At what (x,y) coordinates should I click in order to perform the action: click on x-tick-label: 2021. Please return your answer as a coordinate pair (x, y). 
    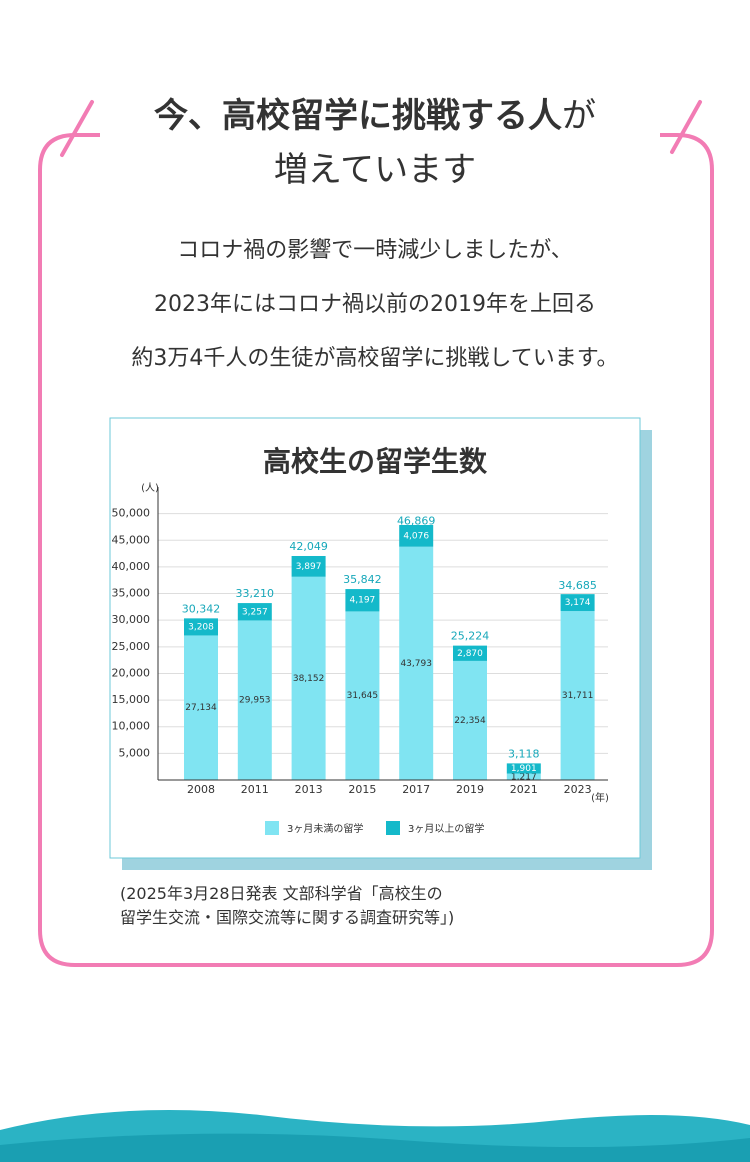
    Looking at the image, I should click on (524, 789).